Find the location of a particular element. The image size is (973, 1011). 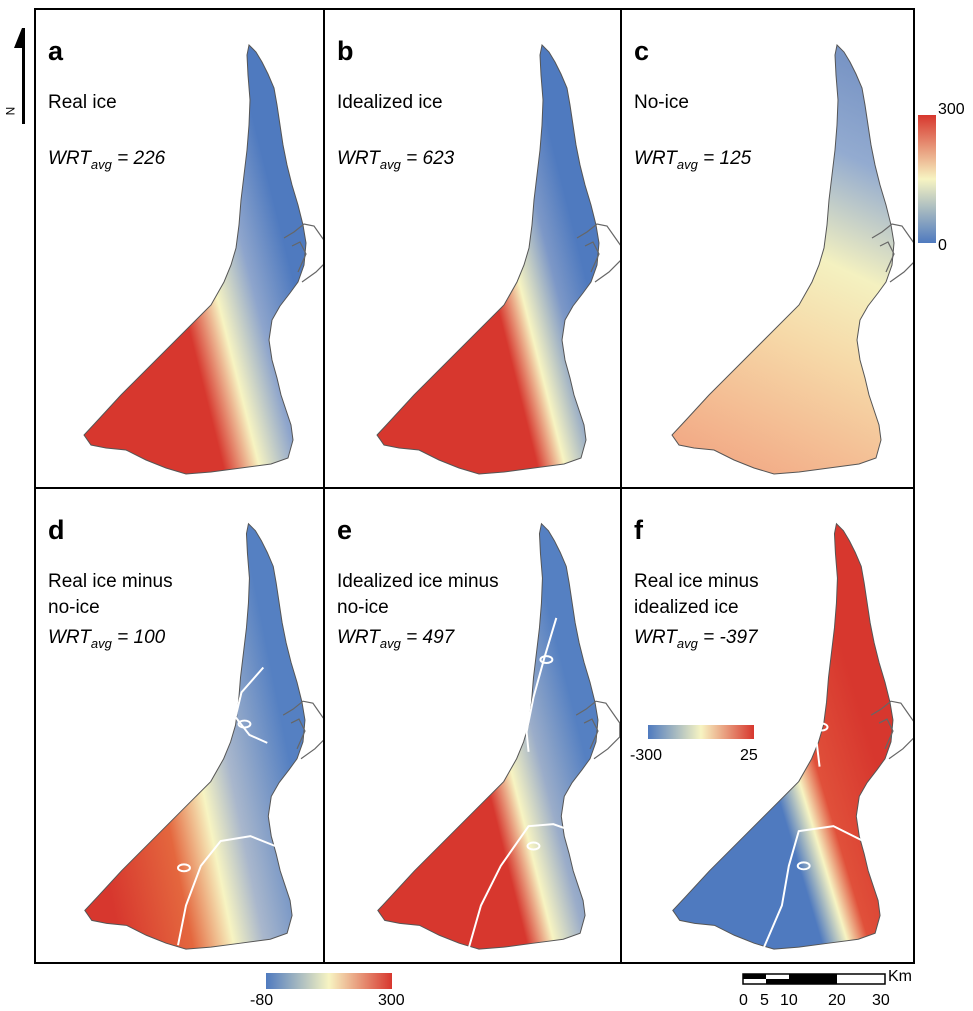

legend-f-max: 25 is located at coordinates (749, 755).